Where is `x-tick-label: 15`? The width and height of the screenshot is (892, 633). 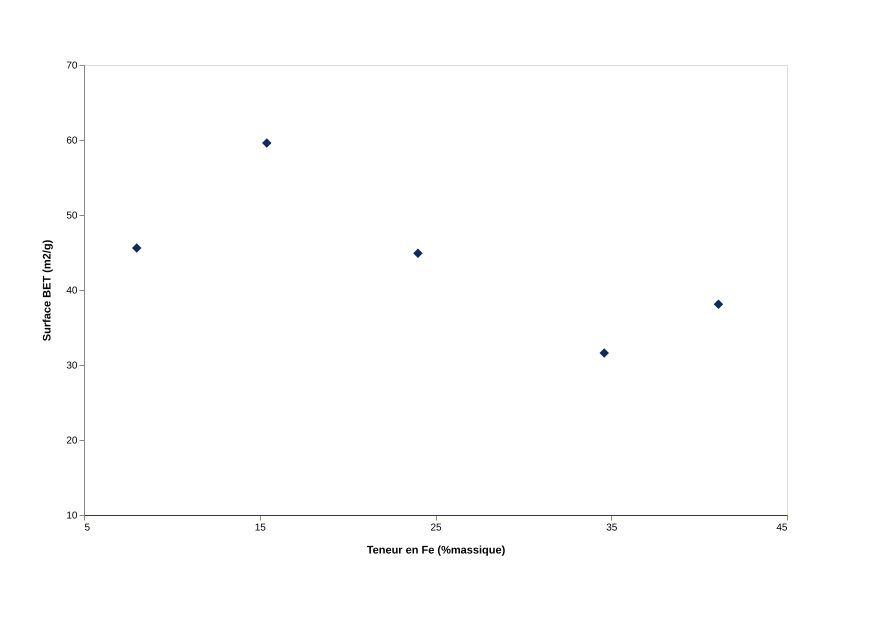
x-tick-label: 15 is located at coordinates (260, 528).